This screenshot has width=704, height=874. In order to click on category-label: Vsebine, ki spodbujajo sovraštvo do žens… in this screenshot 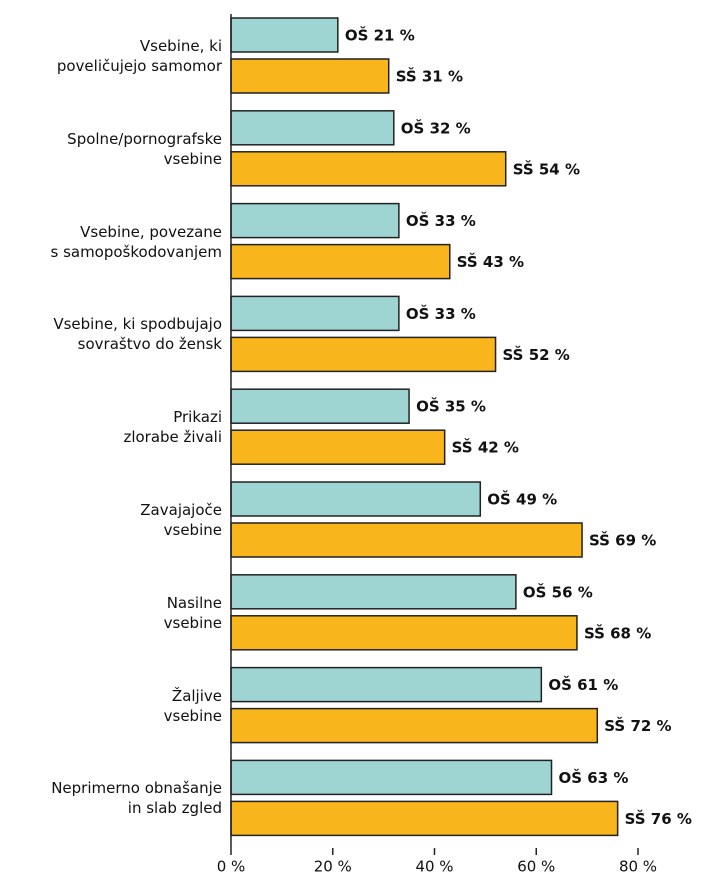, I will do `click(137, 334)`.